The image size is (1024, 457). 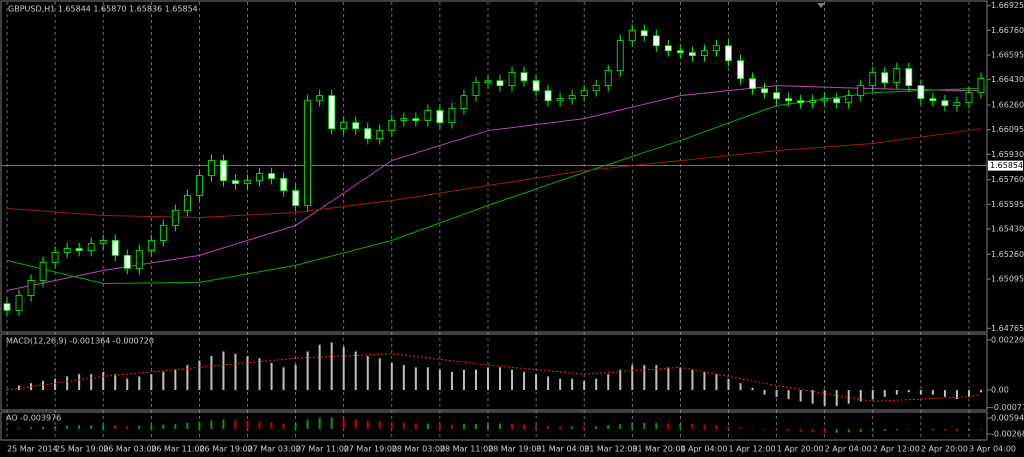 I want to click on y-tick-label: 1.66925, so click(x=1007, y=5).